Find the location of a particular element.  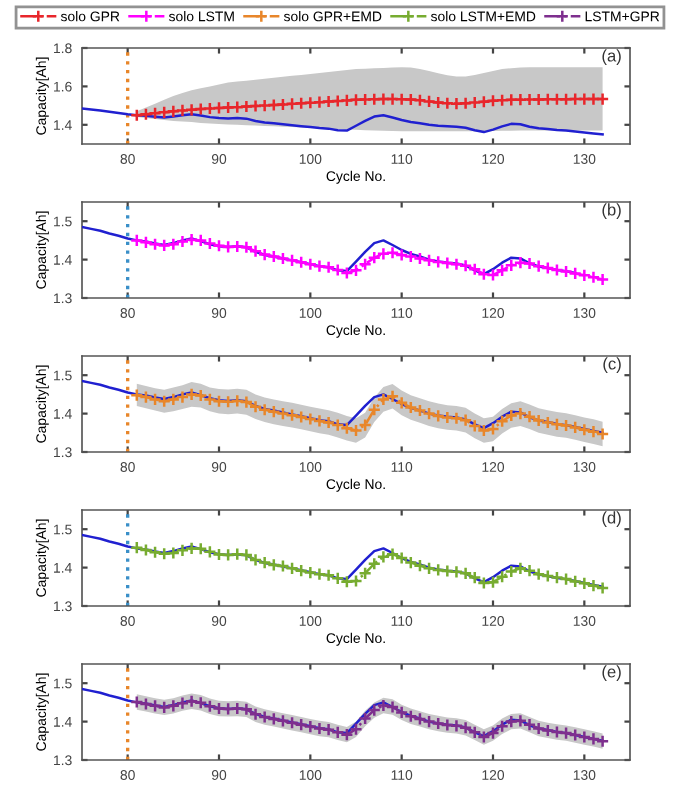

line-series is located at coordinates (343, 121).